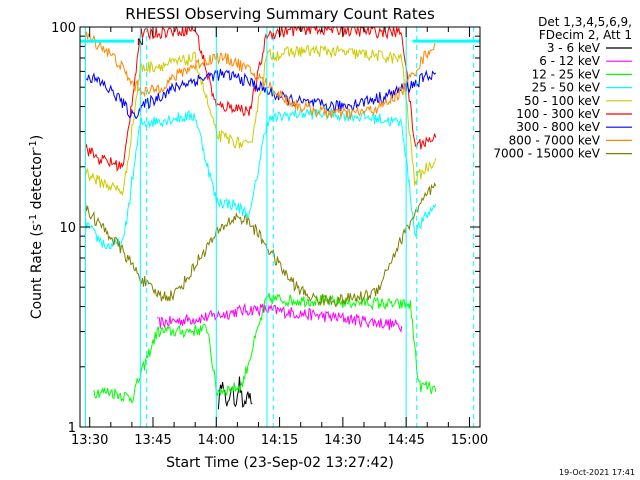  What do you see at coordinates (597, 472) in the screenshot?
I see `footer-timestamp: 19-Oct-2021 17:41` at bounding box center [597, 472].